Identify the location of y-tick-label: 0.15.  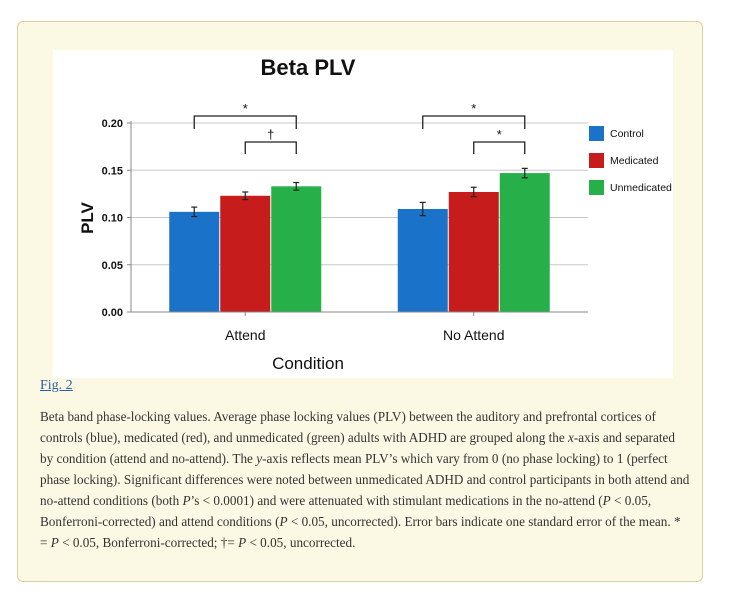
(112, 171).